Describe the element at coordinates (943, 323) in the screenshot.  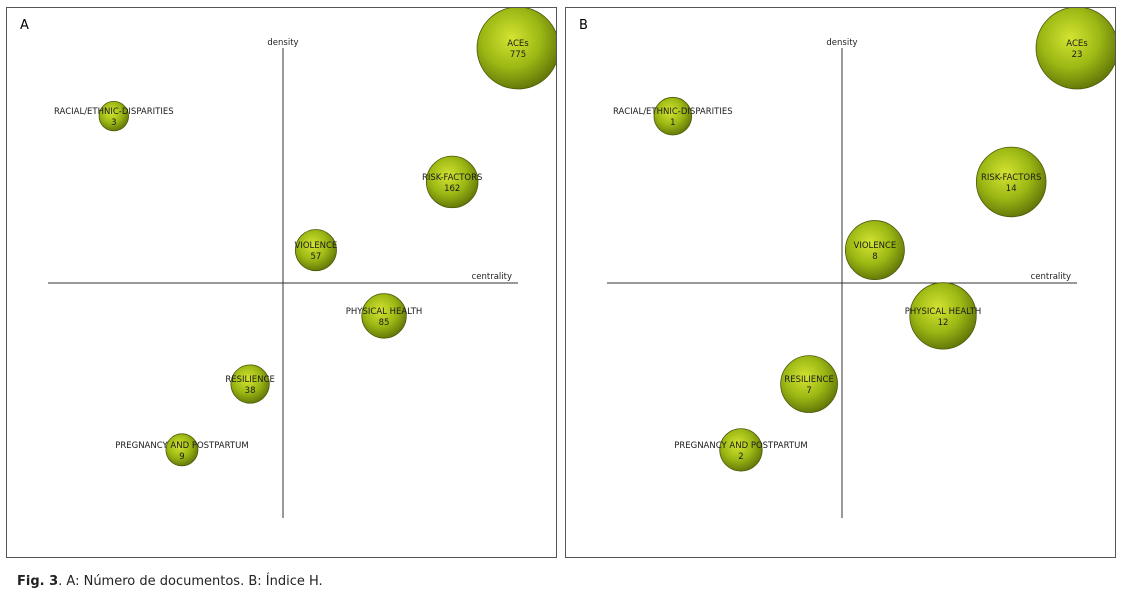
I see `bubble-value: 12` at that location.